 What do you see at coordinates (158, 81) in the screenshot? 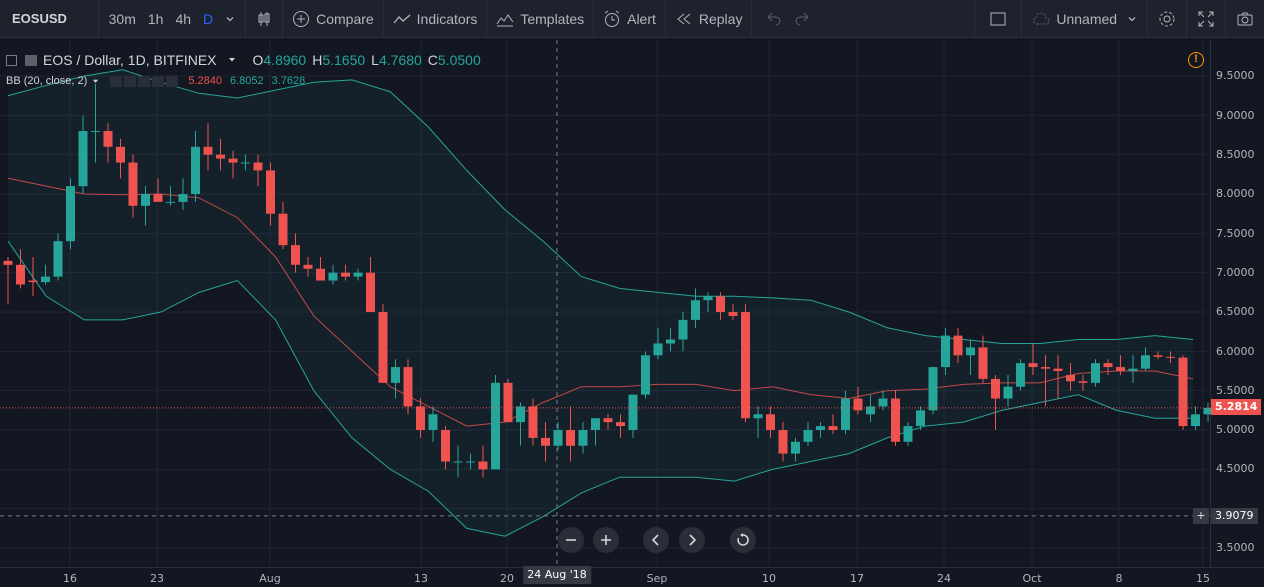
I see `more-icon` at bounding box center [158, 81].